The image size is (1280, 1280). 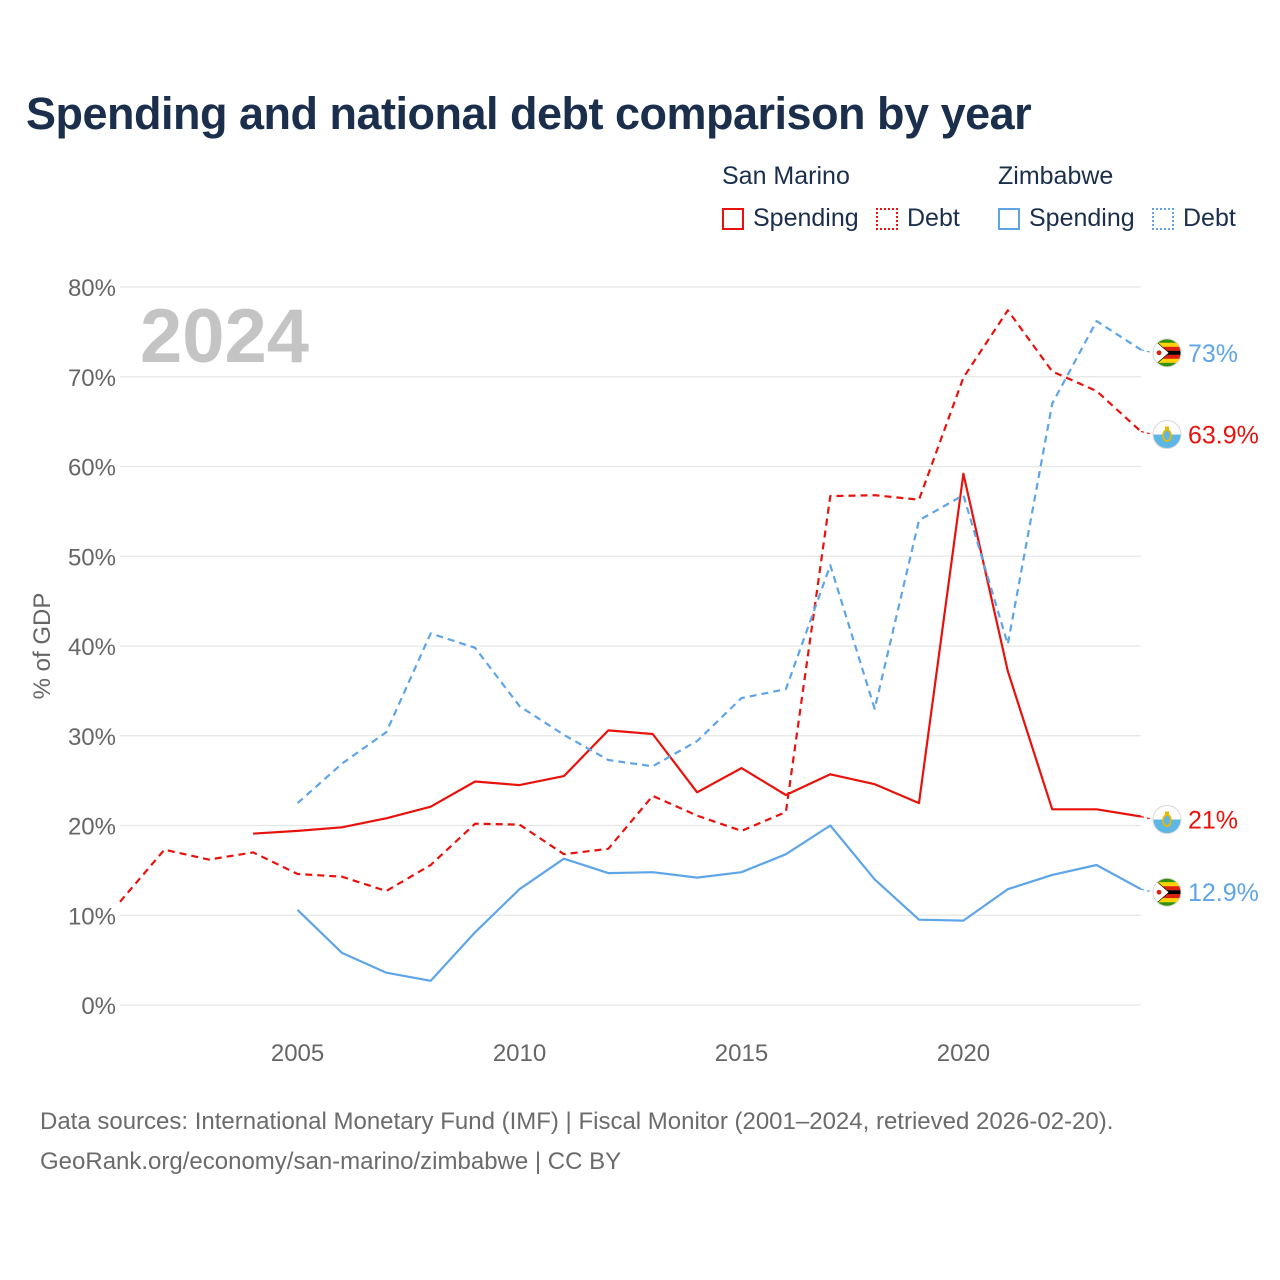 I want to click on series-line-zimbabwe-spending, so click(x=719, y=903).